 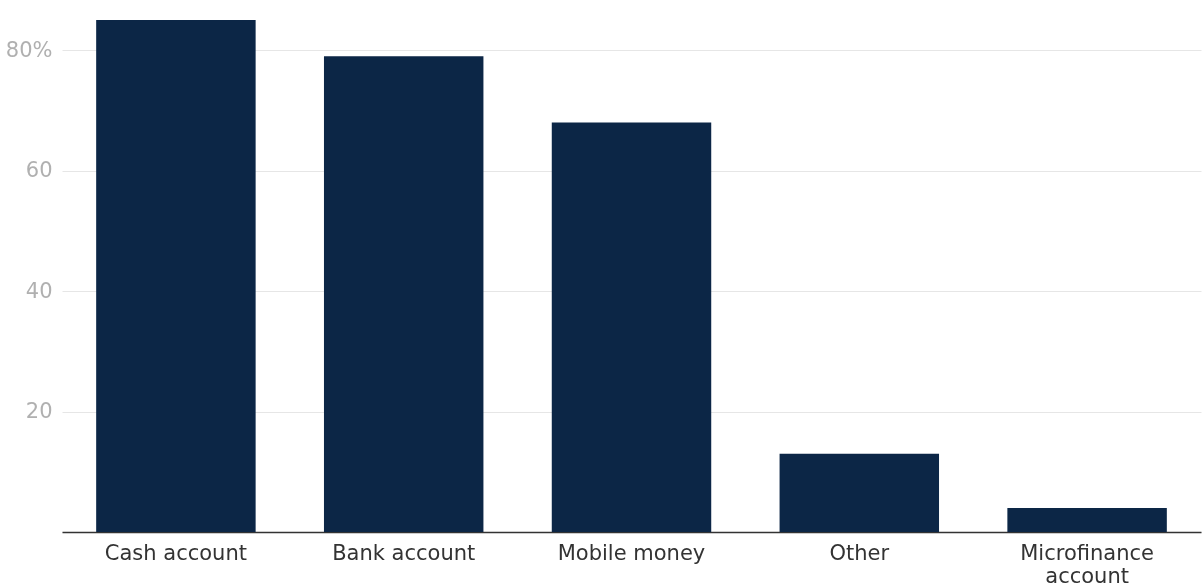 I want to click on x-tick-label: Cash account, so click(x=175, y=552).